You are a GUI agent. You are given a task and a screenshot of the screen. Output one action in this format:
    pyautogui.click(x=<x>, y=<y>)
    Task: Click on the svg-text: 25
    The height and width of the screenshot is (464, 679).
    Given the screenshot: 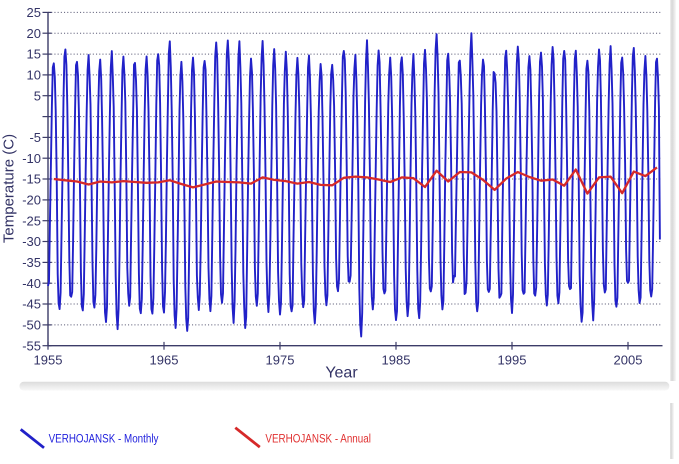 What is the action you would take?
    pyautogui.click(x=34, y=12)
    